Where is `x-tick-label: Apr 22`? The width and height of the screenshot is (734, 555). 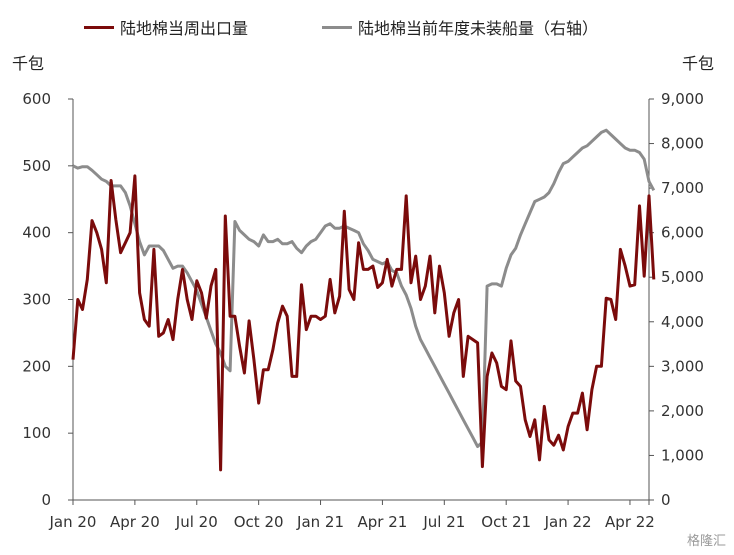 x-tick-label: Apr 22 is located at coordinates (630, 522).